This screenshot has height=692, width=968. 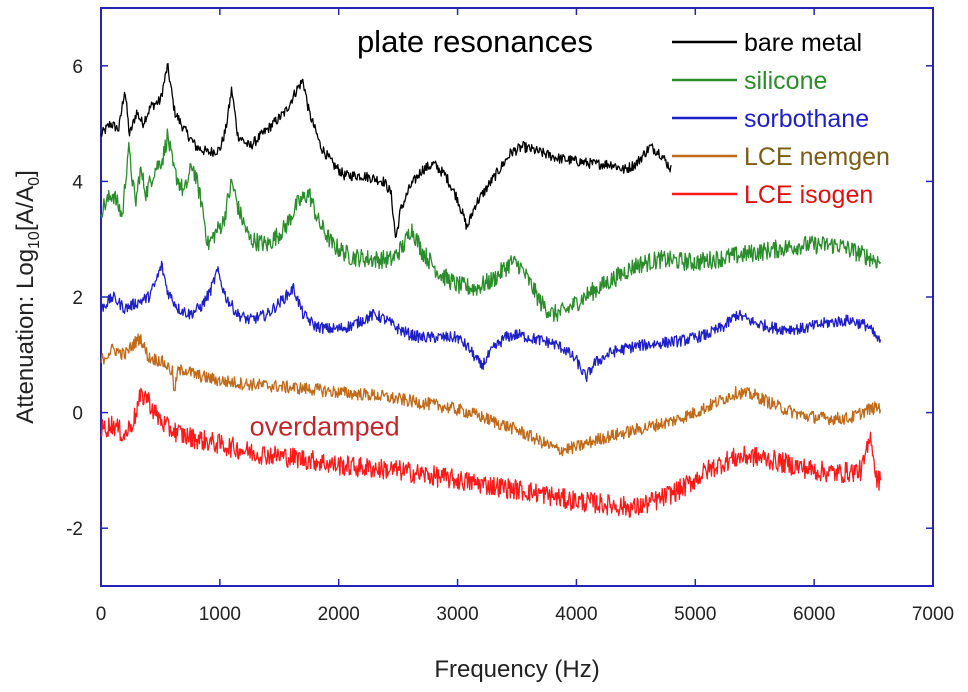 I want to click on legend-label: silicone, so click(x=785, y=81).